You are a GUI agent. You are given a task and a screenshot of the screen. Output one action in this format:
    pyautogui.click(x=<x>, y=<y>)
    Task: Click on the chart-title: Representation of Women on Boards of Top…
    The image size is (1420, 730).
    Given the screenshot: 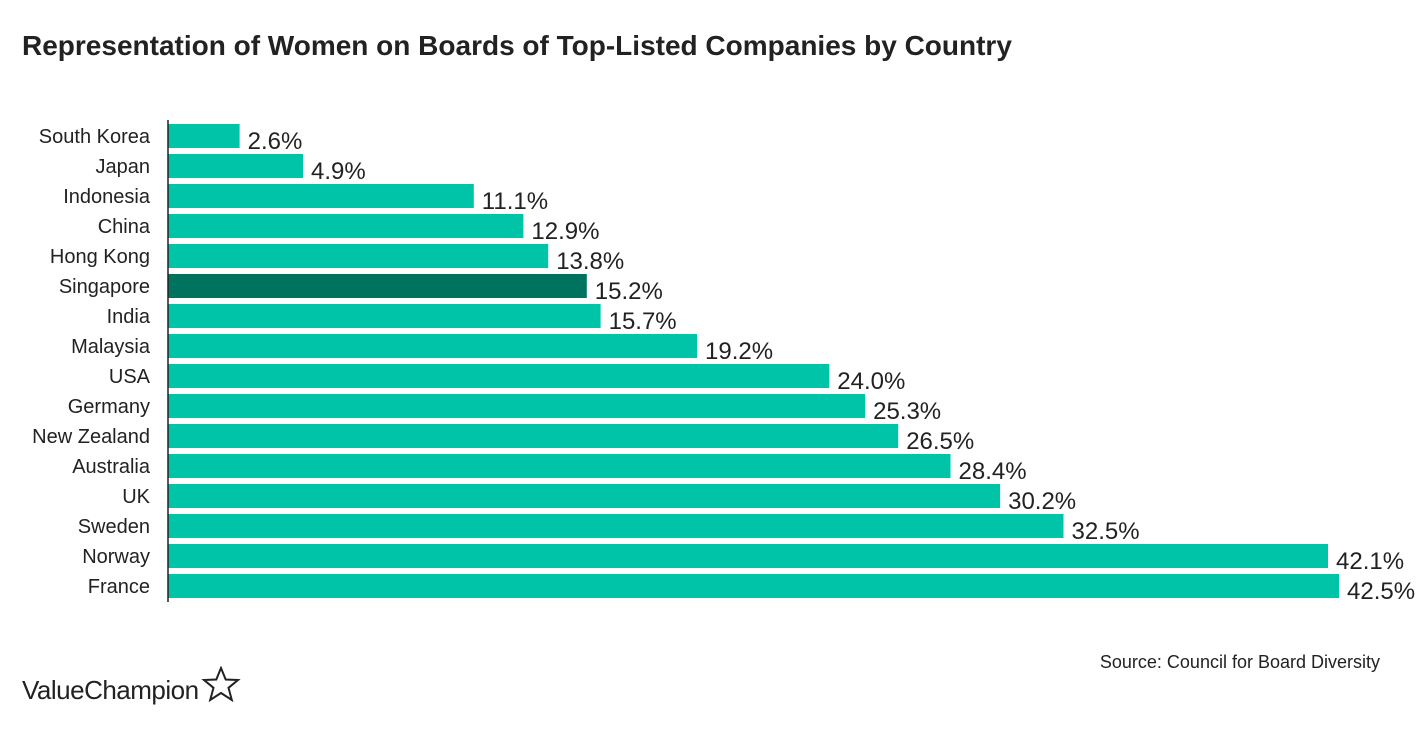 What is the action you would take?
    pyautogui.click(x=517, y=45)
    